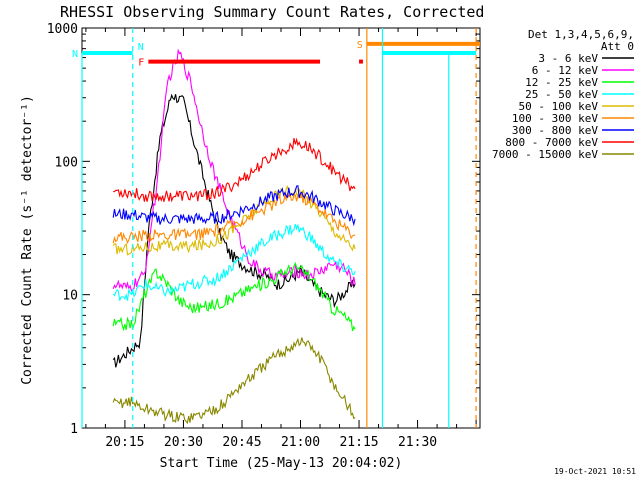  Describe the element at coordinates (551, 142) in the screenshot. I see `legend-label: 800 - 7000 keV` at that location.